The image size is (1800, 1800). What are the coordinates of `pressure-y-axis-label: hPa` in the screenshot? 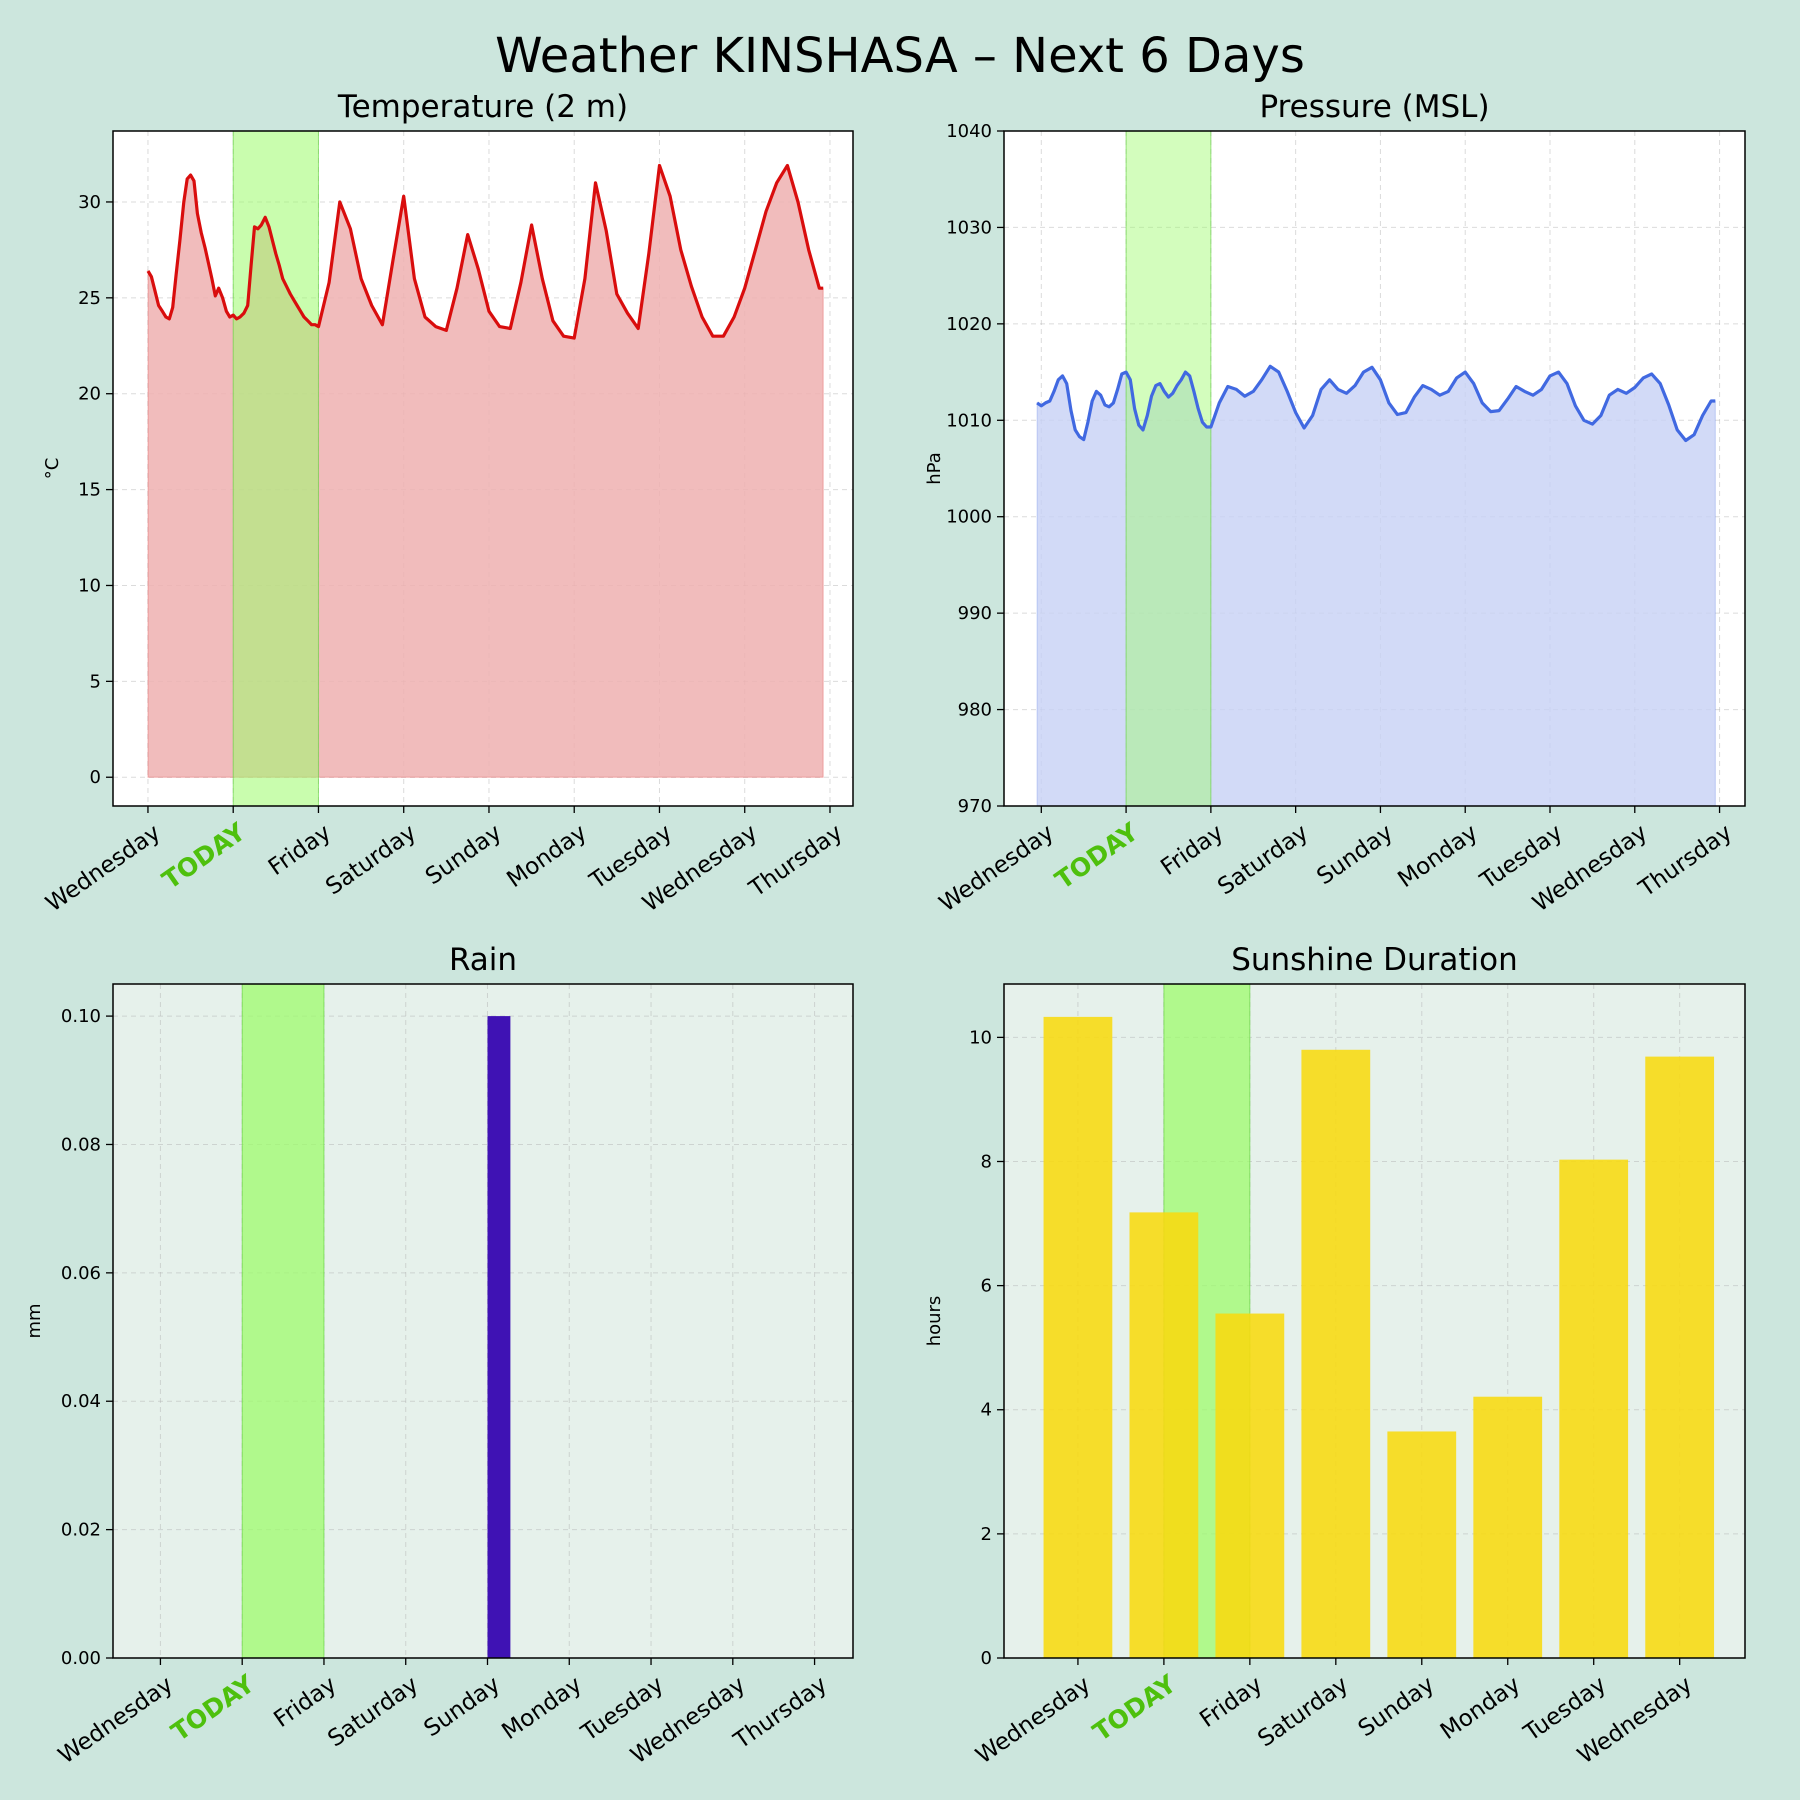 It's located at (934, 468).